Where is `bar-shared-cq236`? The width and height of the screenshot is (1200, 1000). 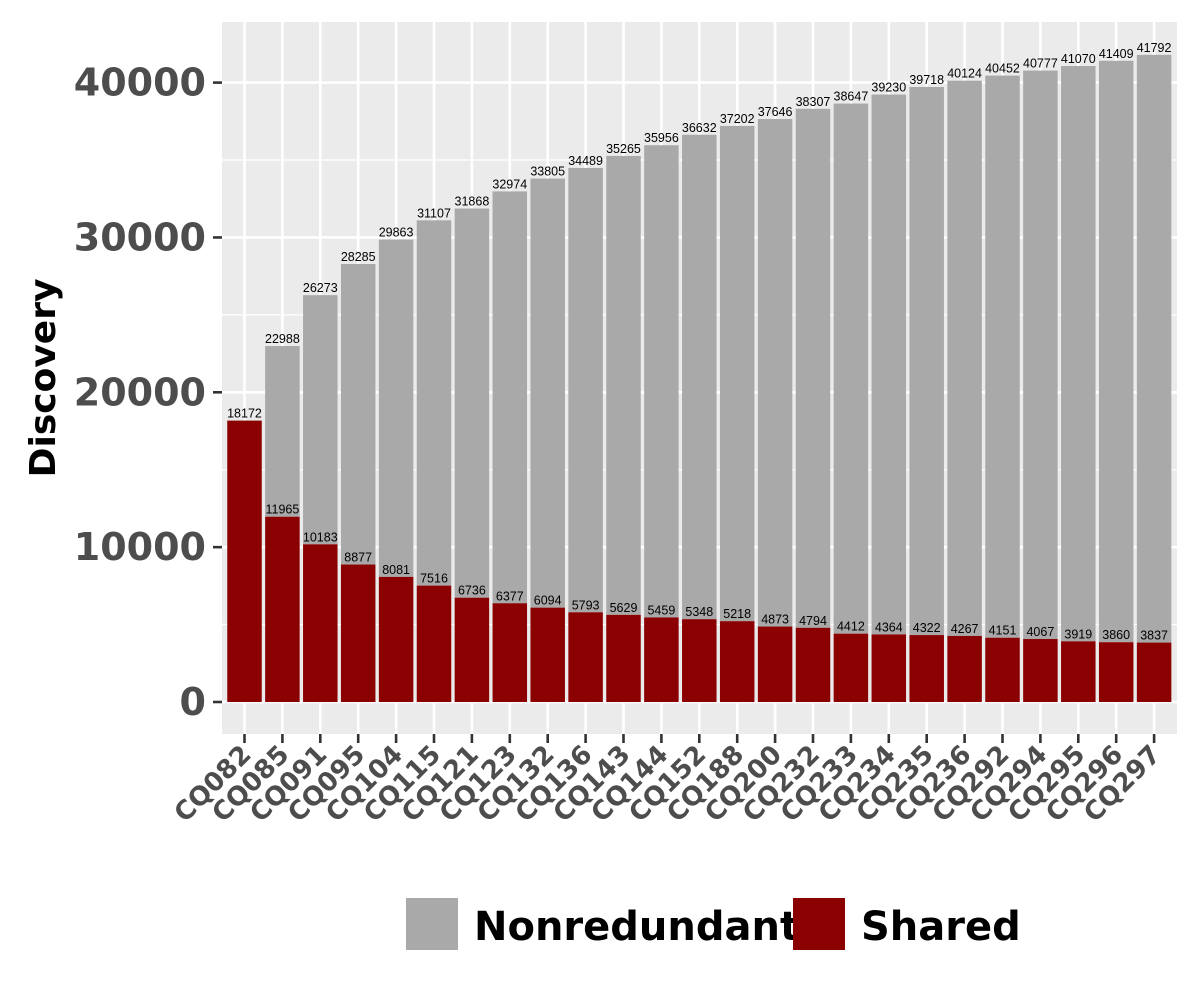
bar-shared-cq236 is located at coordinates (964, 668).